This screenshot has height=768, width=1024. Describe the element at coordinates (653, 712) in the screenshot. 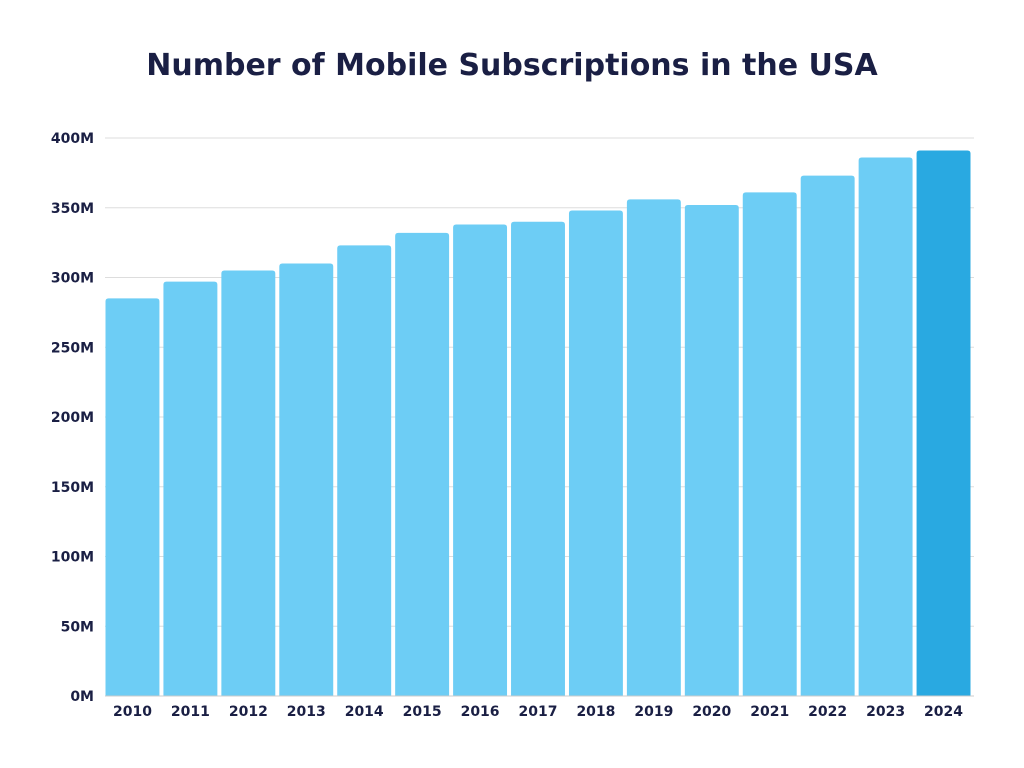

I see `x-tick-label: 2019` at that location.